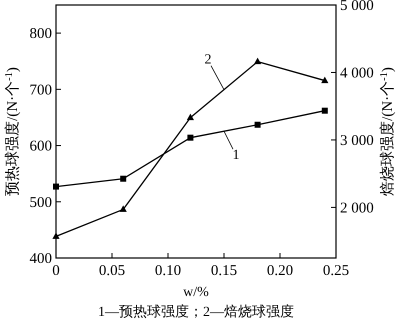 This screenshot has width=400, height=324. I want to click on y2-tick-label: 5 000, so click(357, 7).